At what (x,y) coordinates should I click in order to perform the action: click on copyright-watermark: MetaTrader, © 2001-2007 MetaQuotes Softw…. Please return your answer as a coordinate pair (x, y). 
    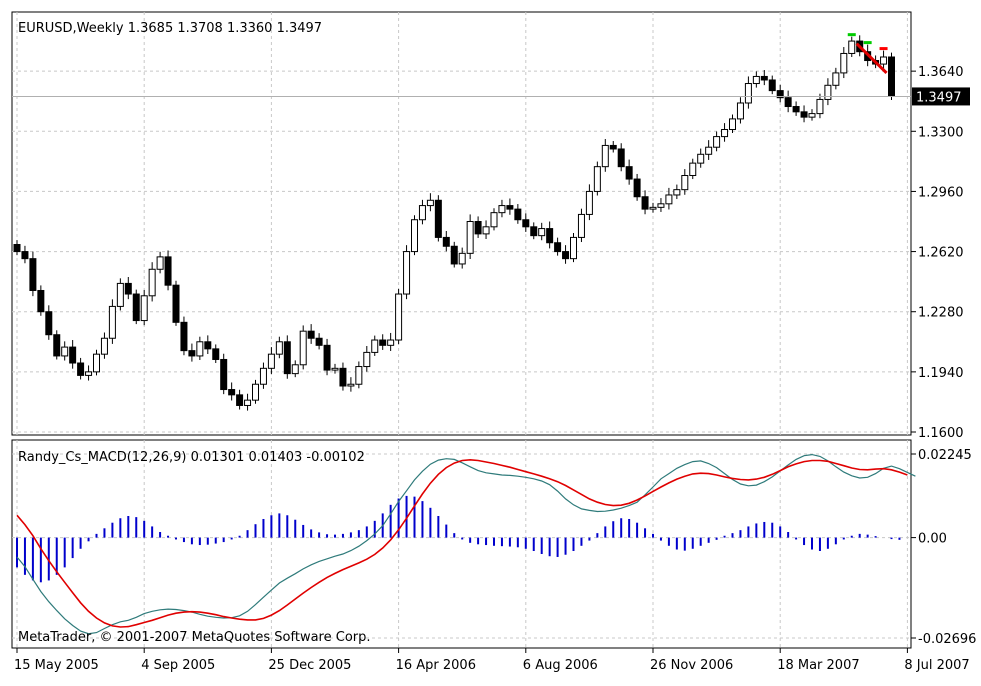
    Looking at the image, I should click on (194, 637).